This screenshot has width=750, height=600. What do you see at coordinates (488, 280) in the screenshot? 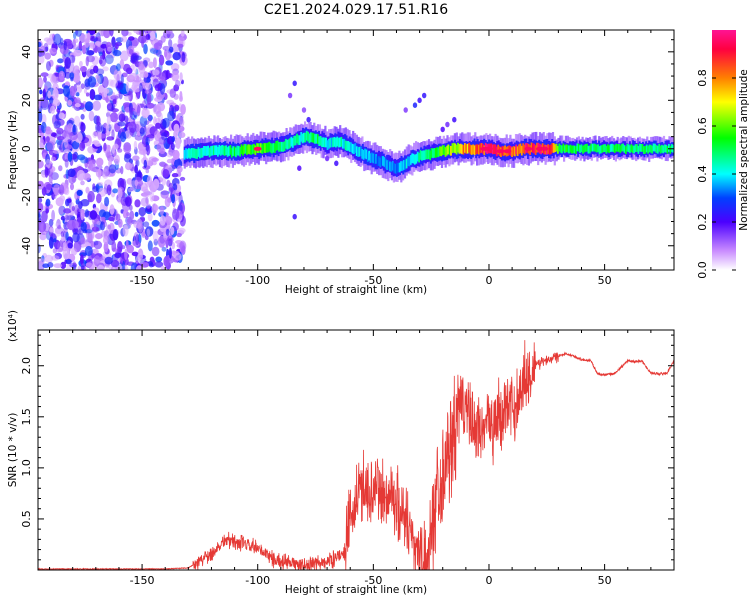
I see `x-tick-label: 0` at bounding box center [488, 280].